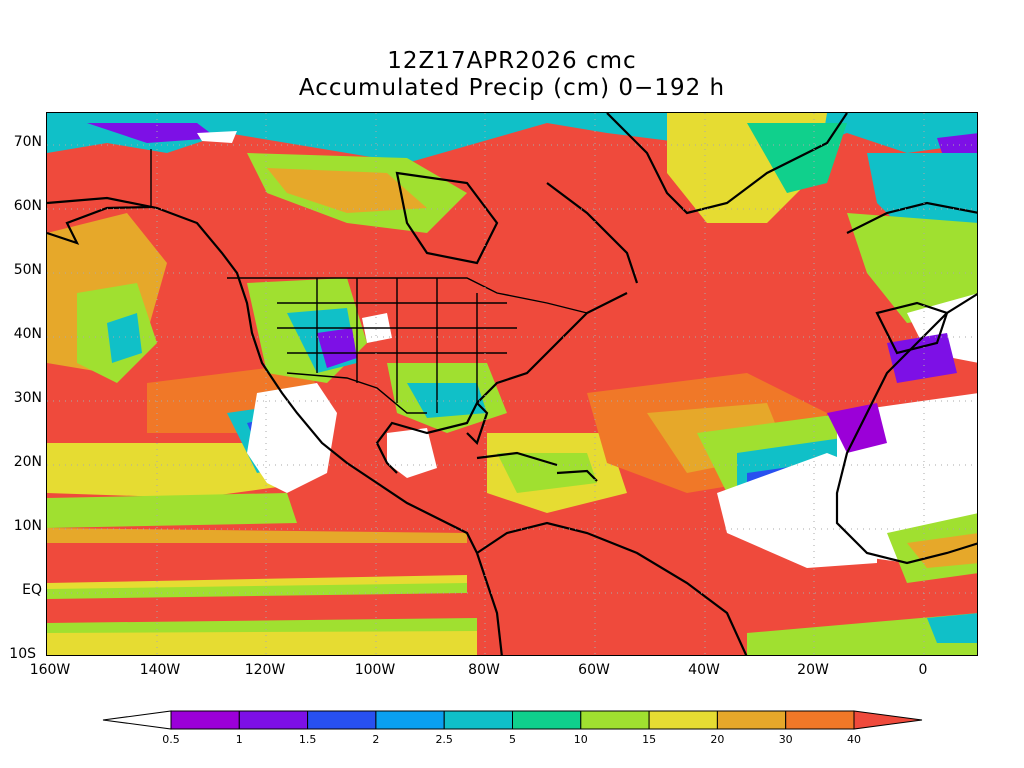 This screenshot has height=768, width=1024. I want to click on lat-label-10n: 10N, so click(27, 526).